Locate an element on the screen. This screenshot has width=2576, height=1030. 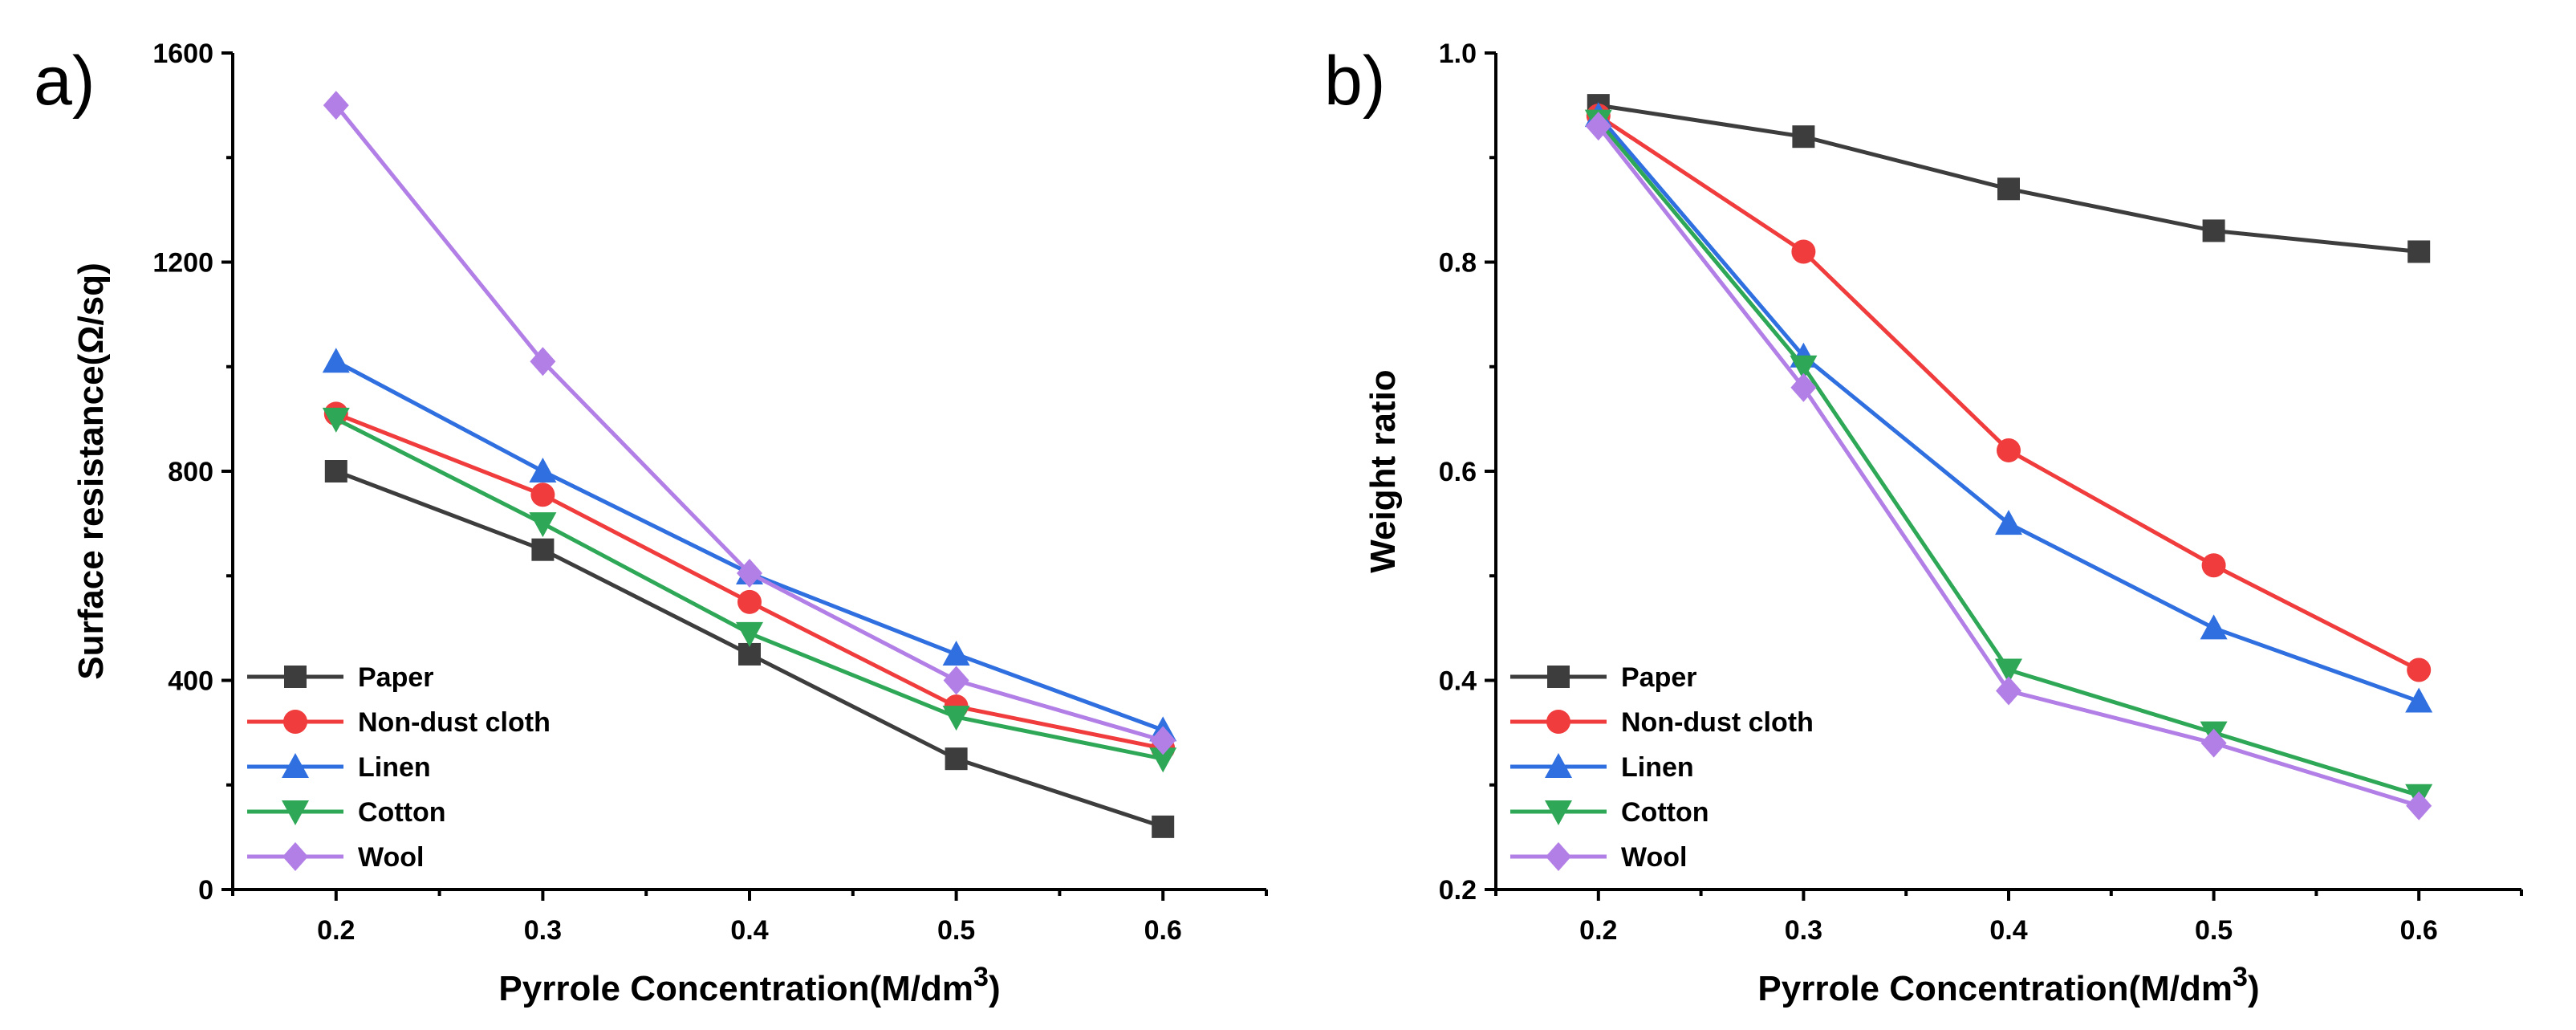
chart-a-legend-label-cotton: Cotton is located at coordinates (402, 812).